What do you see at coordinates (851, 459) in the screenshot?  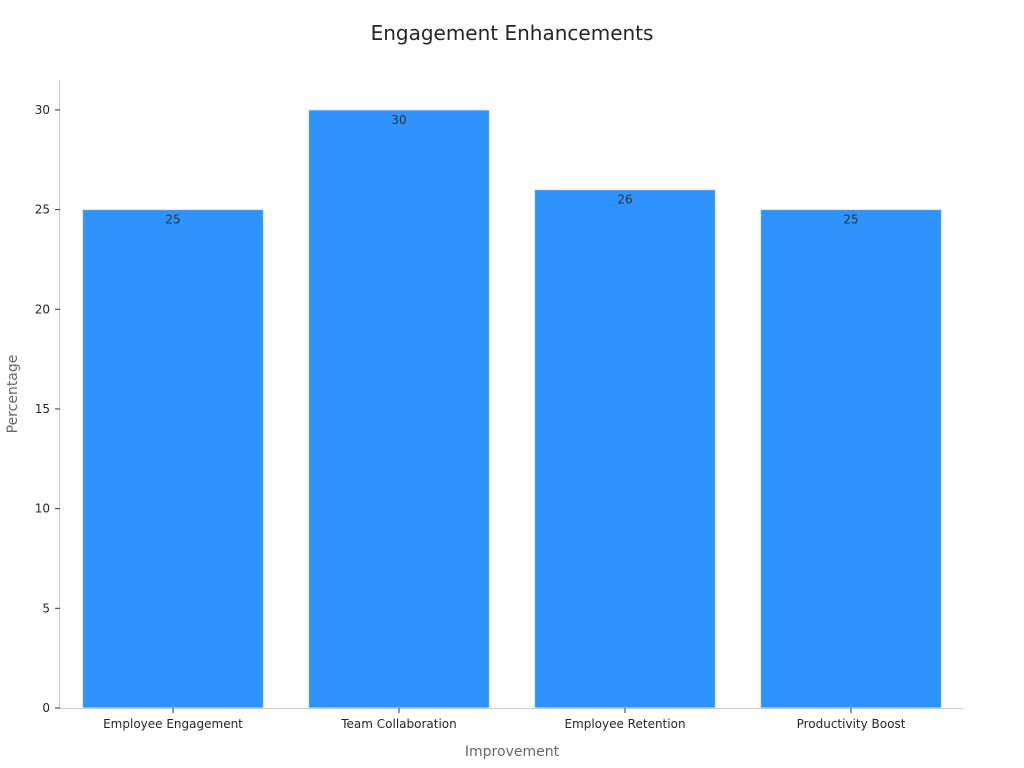 I see `bar-productivity-boost` at bounding box center [851, 459].